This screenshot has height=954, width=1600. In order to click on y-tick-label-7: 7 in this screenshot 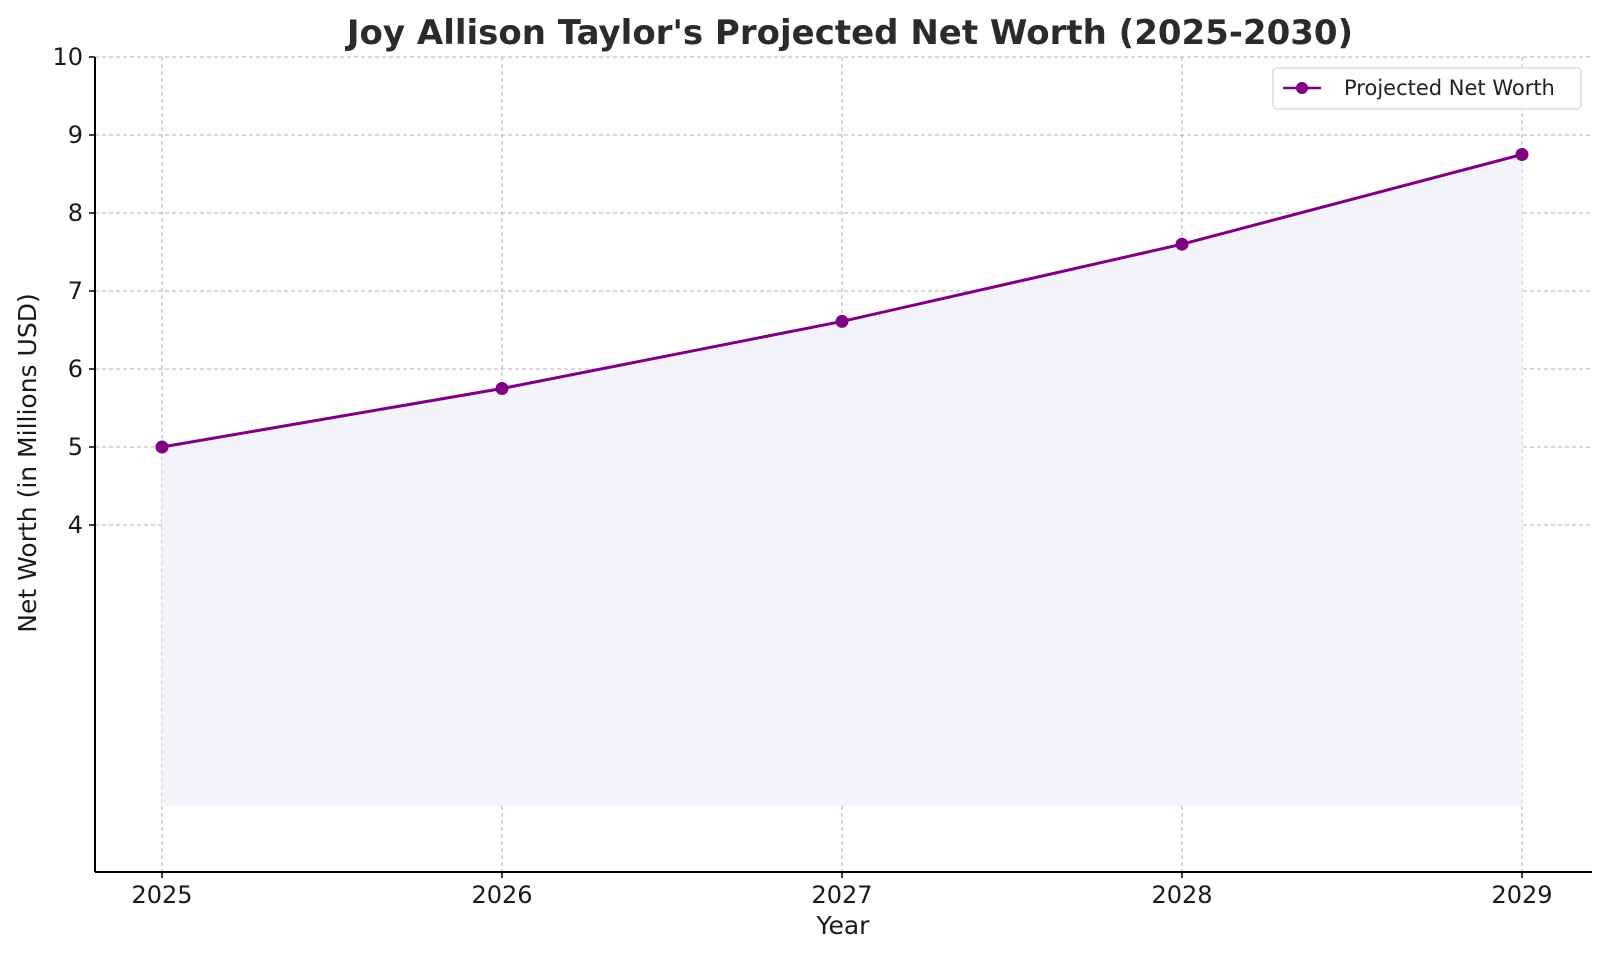, I will do `click(75, 291)`.